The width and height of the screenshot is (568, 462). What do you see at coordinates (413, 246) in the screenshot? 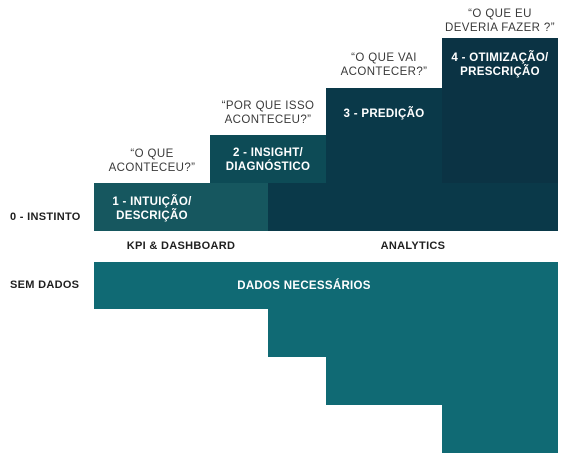
I see `analytics-label: ANALYTICS` at bounding box center [413, 246].